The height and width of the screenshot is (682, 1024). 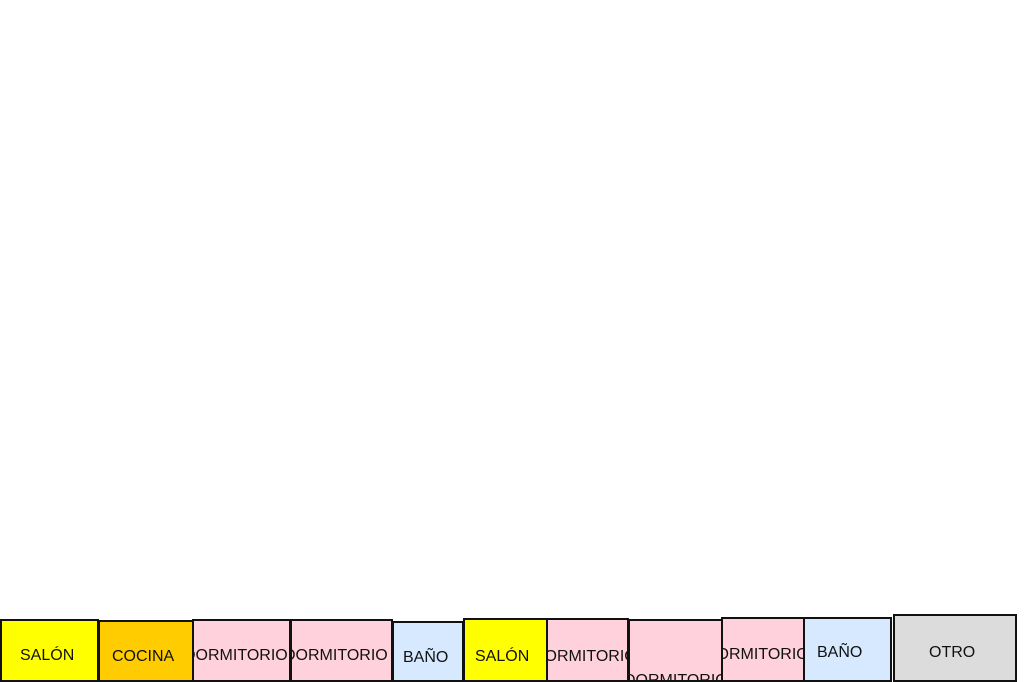 I want to click on room-otro: OTRO, so click(x=955, y=648).